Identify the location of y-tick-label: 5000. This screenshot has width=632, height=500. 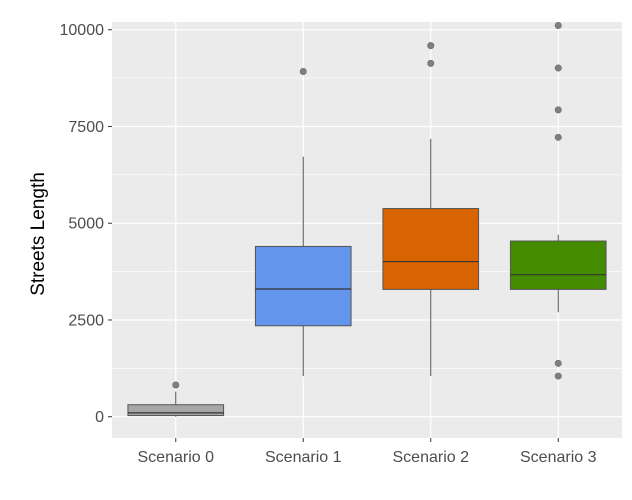
(86, 224).